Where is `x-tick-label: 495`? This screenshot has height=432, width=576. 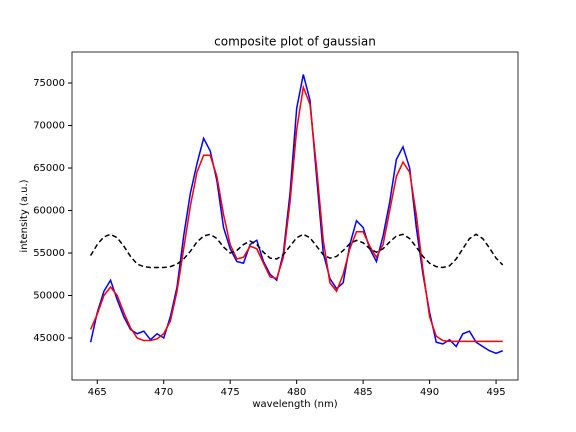 x-tick-label: 495 is located at coordinates (496, 392).